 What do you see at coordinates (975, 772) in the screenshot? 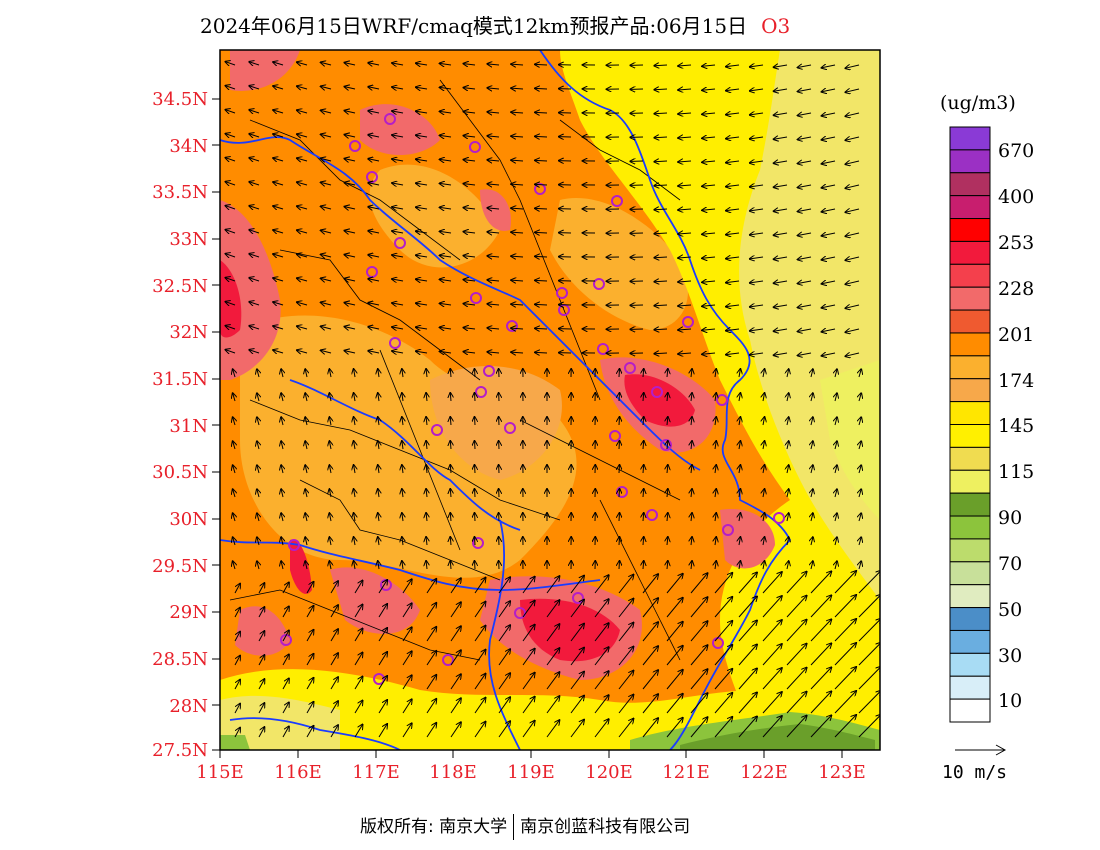
I see `wind-scale-label: 10 m/s` at bounding box center [975, 772].